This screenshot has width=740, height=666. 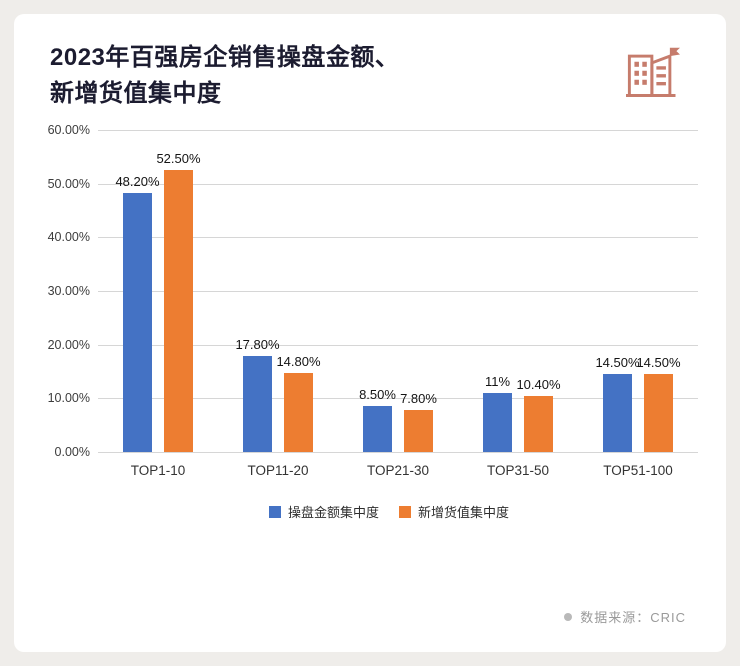 I want to click on y-axis-tick-label: 0.00%, so click(x=72, y=452).